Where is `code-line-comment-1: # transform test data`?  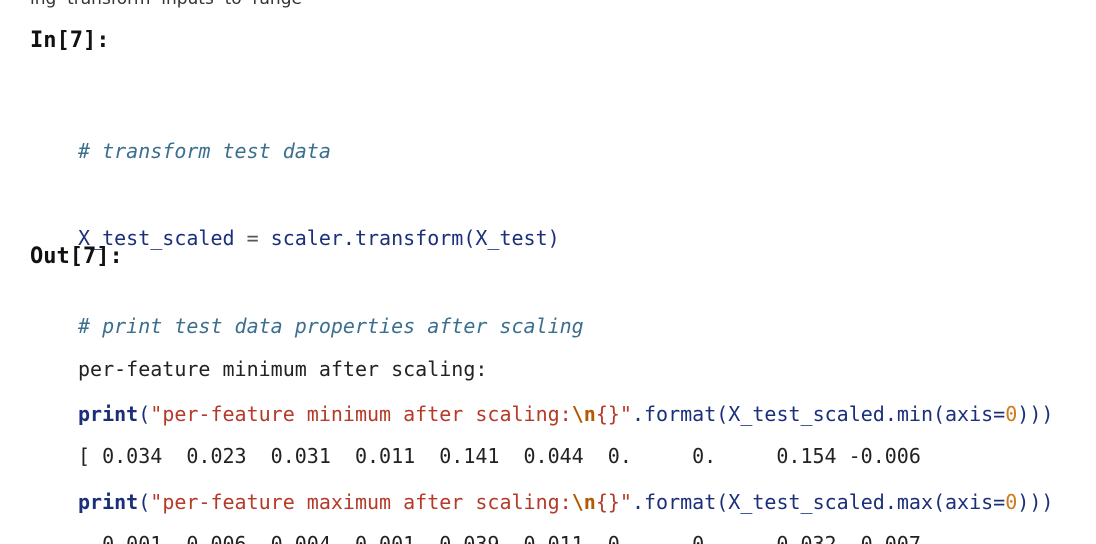
code-line-comment-1: # transform test data is located at coordinates (565, 151).